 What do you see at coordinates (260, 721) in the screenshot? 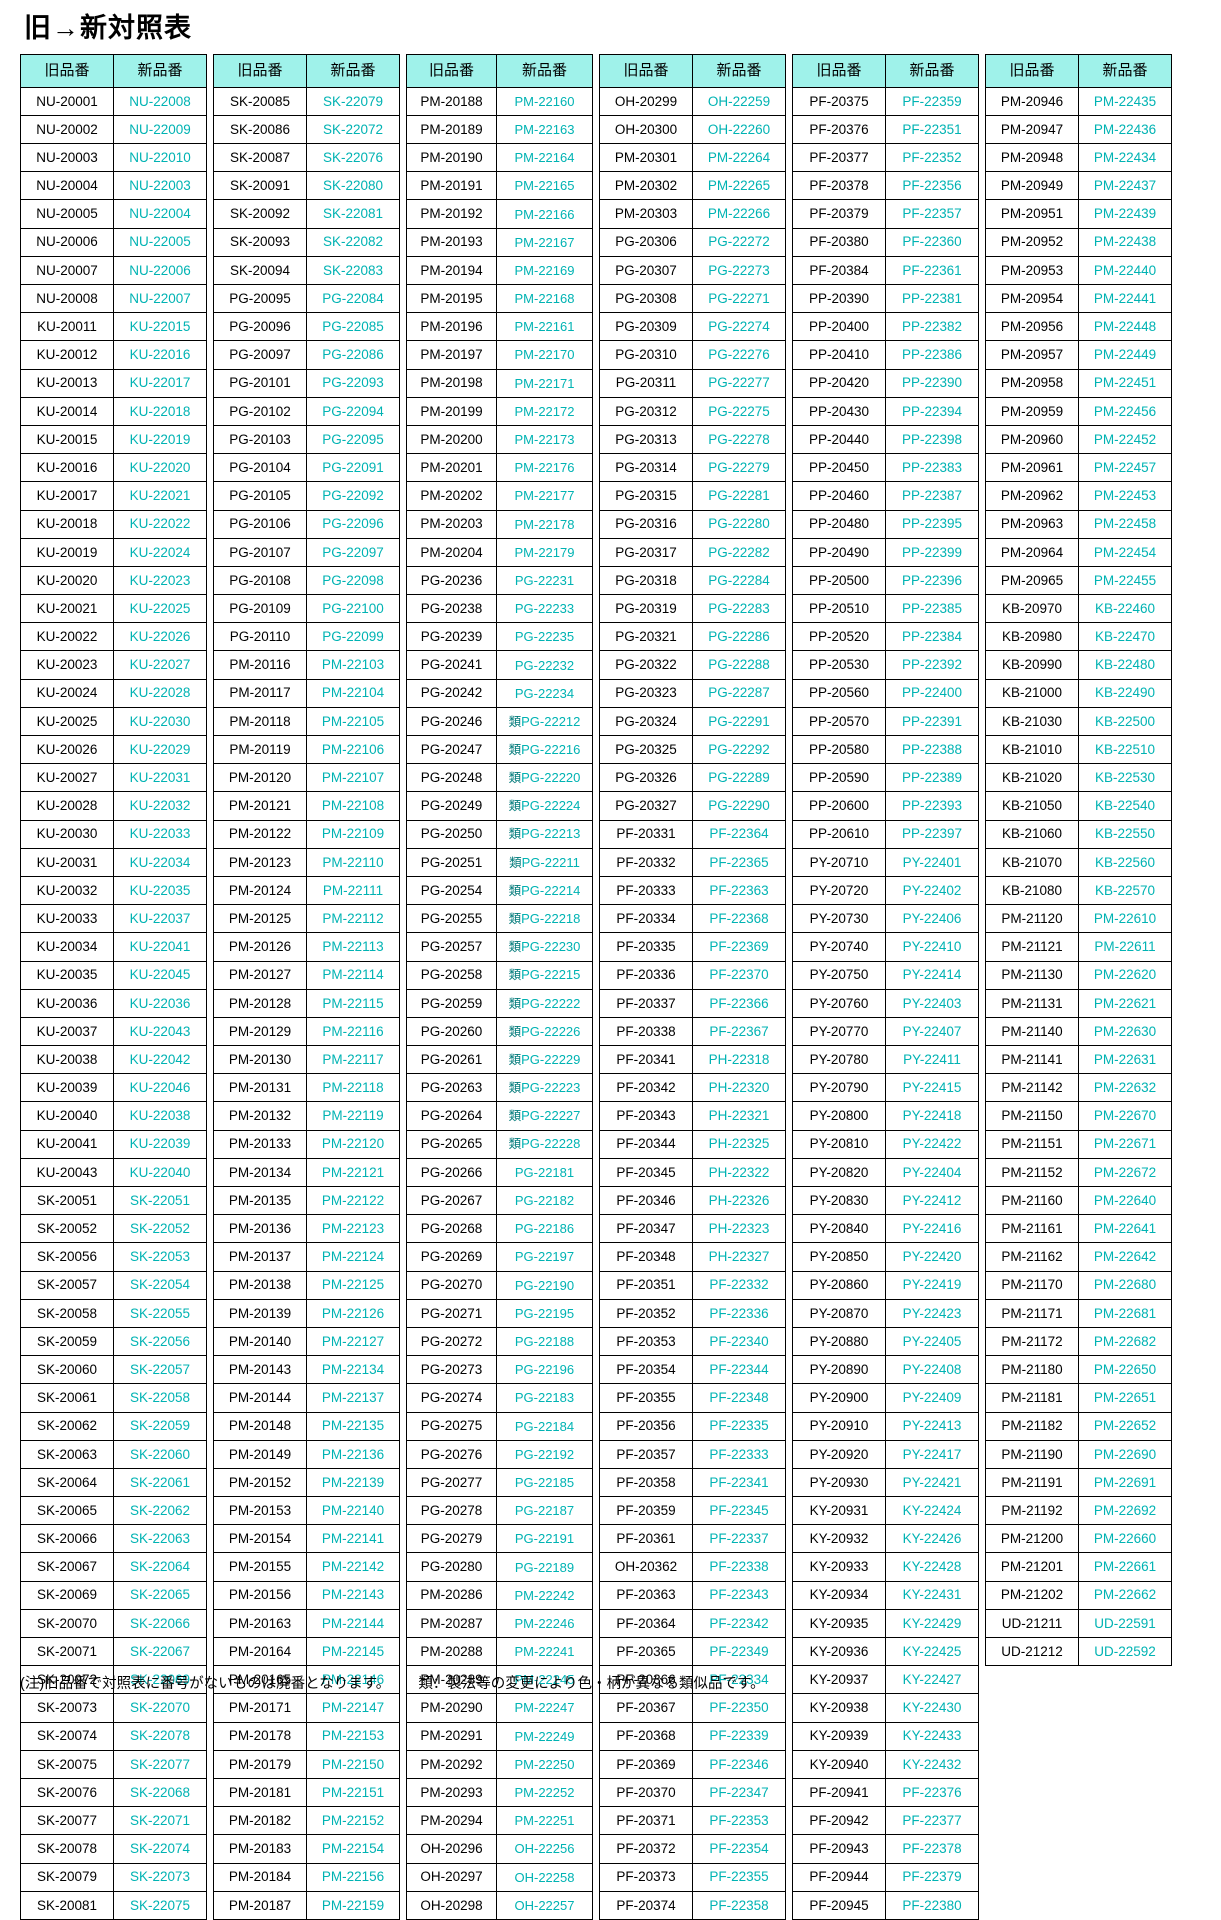
I see `old-part-number: PM-20118` at bounding box center [260, 721].